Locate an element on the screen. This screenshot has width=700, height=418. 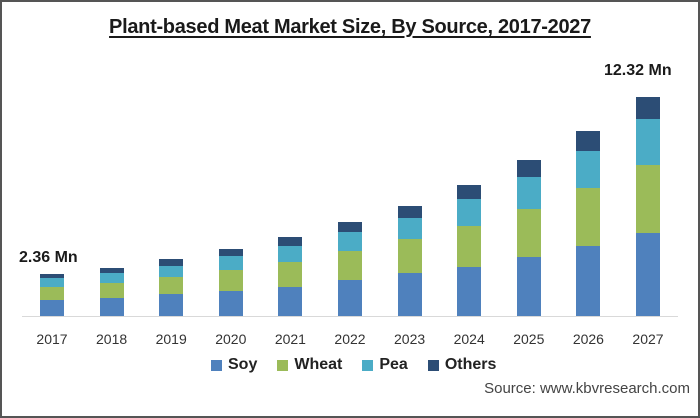
legend-item-soy: Soy is located at coordinates (234, 365).